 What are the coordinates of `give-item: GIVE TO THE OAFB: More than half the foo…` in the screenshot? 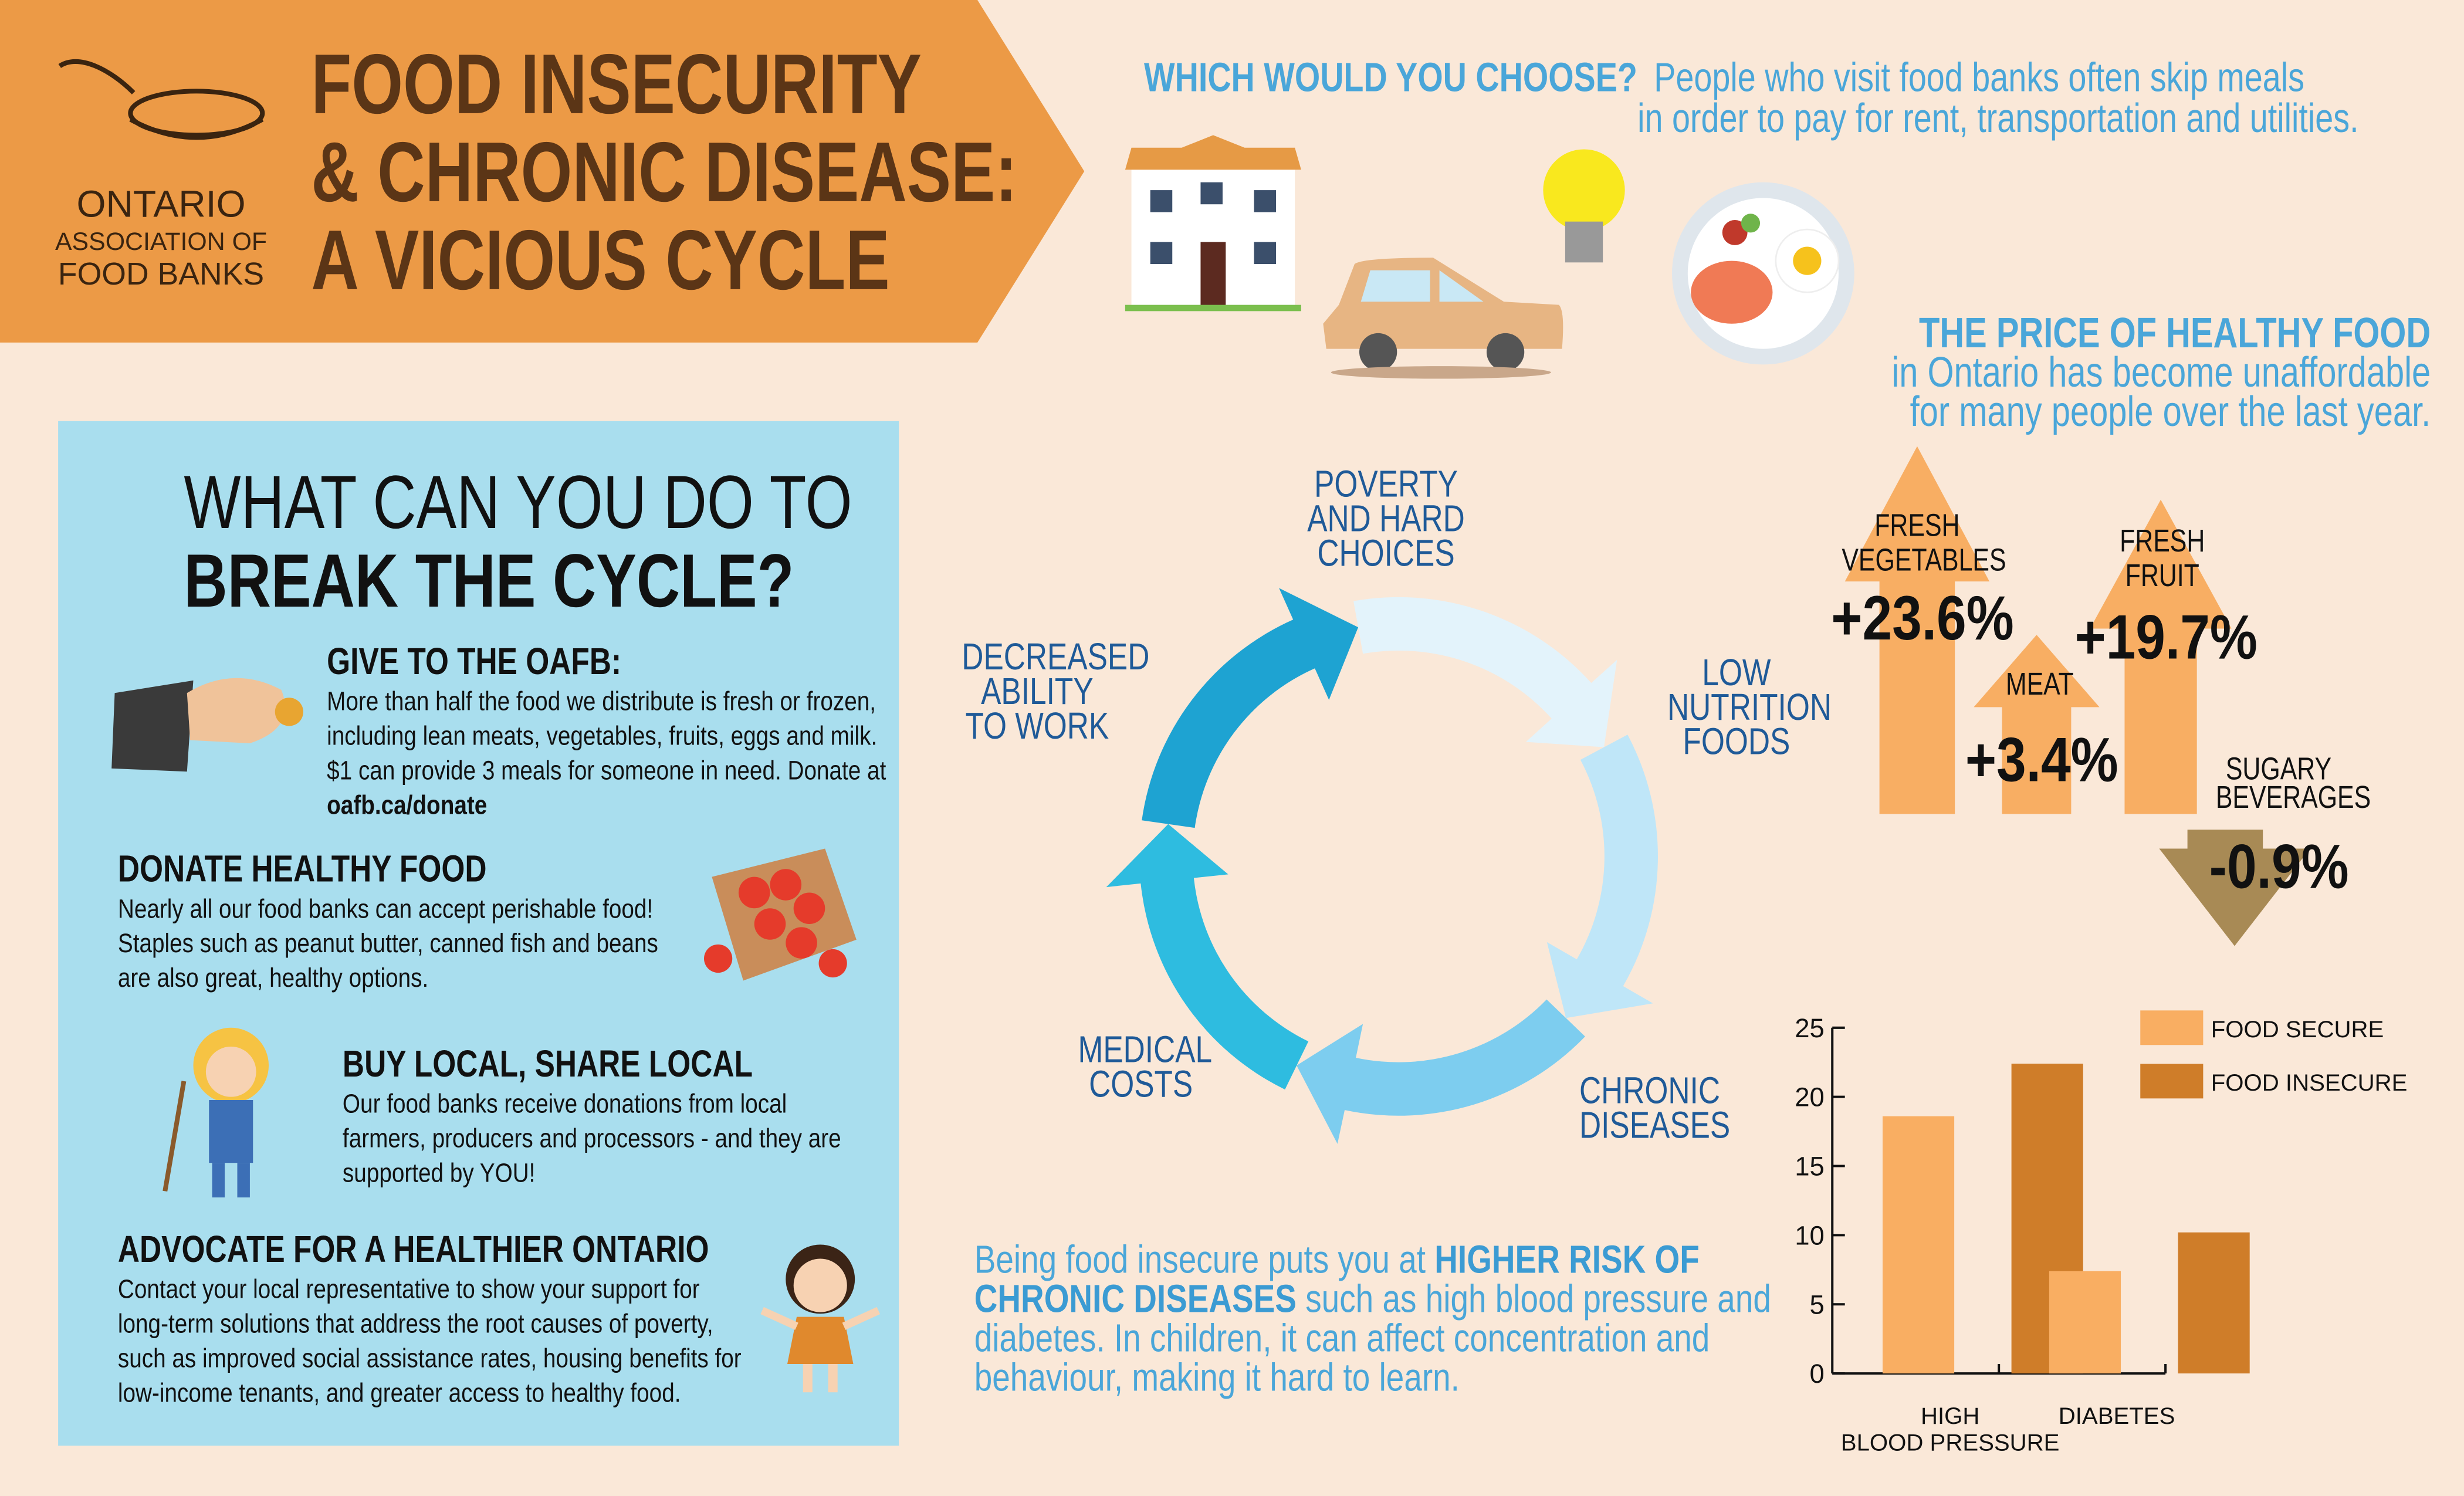 It's located at (606, 731).